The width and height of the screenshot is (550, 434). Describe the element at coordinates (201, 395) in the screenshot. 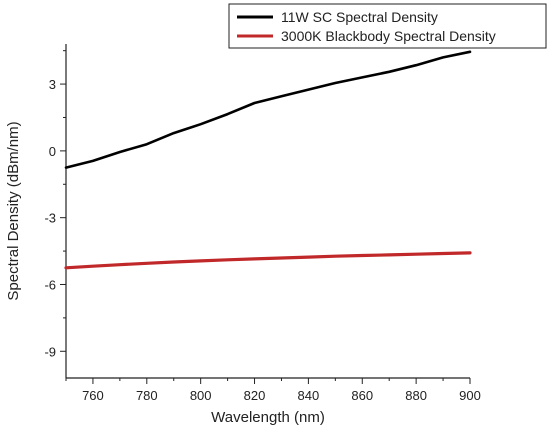

I see `x-tick-label: 800` at that location.